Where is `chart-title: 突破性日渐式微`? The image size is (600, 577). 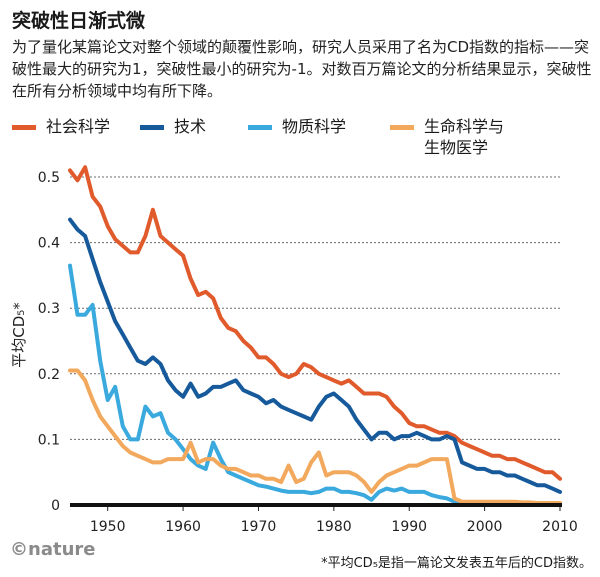 chart-title: 突破性日渐式微 is located at coordinates (79, 21).